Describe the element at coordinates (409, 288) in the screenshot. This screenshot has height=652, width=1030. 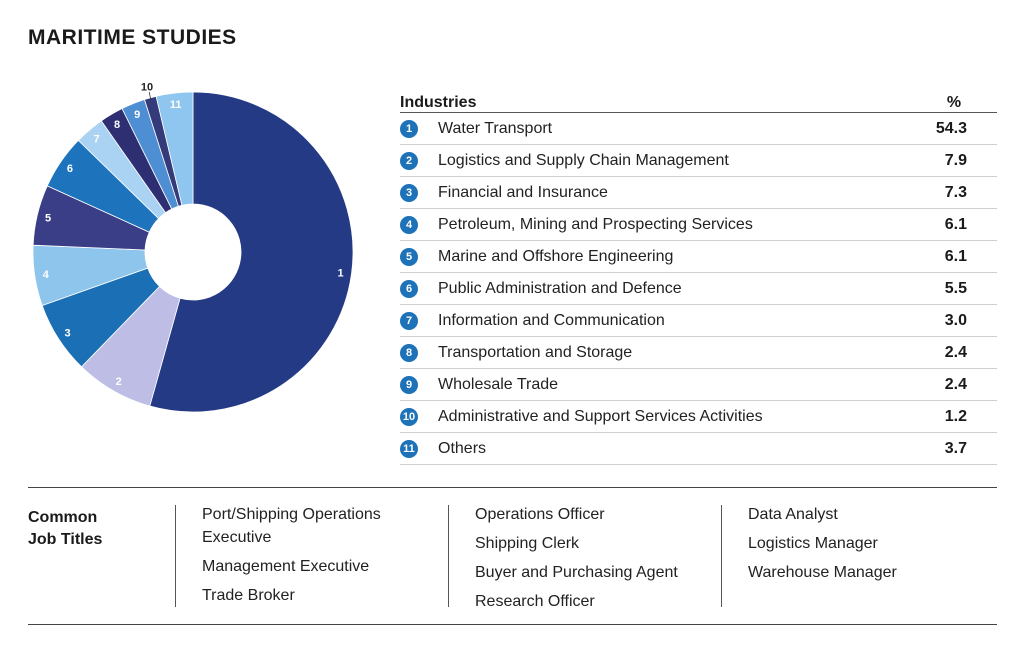
I see `row-number-badge: 6` at that location.